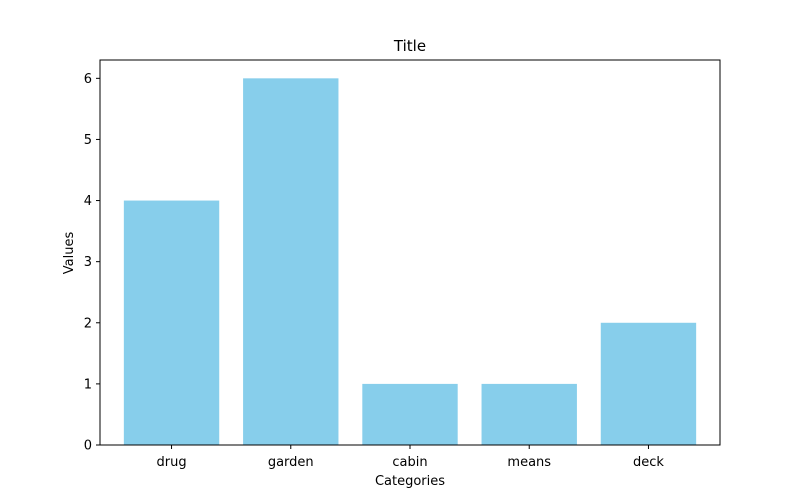  What do you see at coordinates (410, 414) in the screenshot?
I see `bar-cabin` at bounding box center [410, 414].